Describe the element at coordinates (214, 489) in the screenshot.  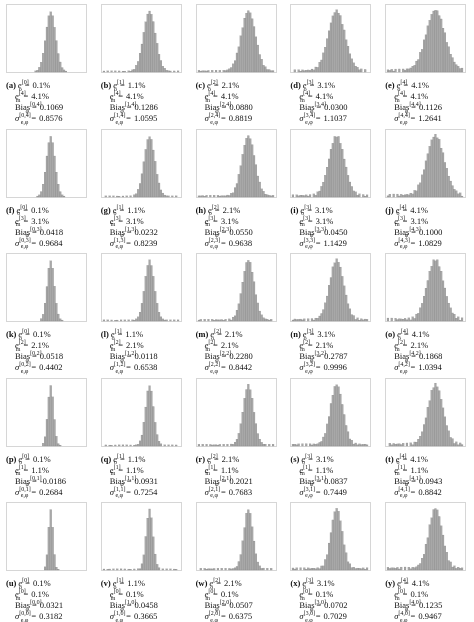
I see `superscript: [2,1]` at that location.